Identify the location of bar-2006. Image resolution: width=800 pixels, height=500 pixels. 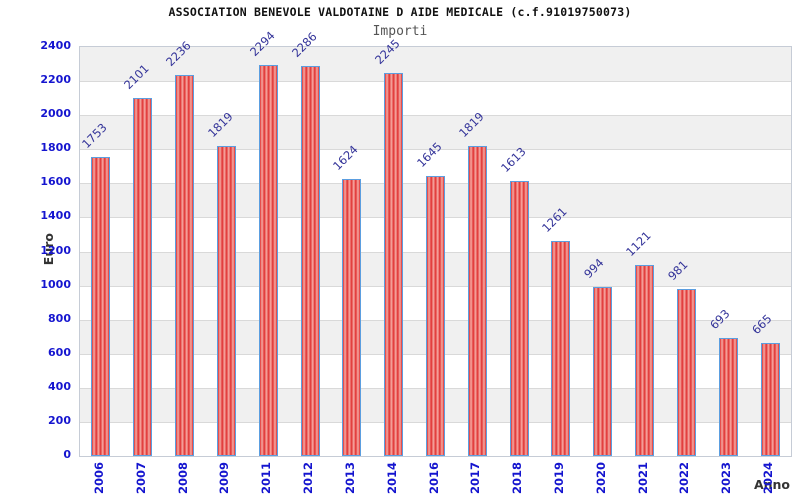
(101, 306).